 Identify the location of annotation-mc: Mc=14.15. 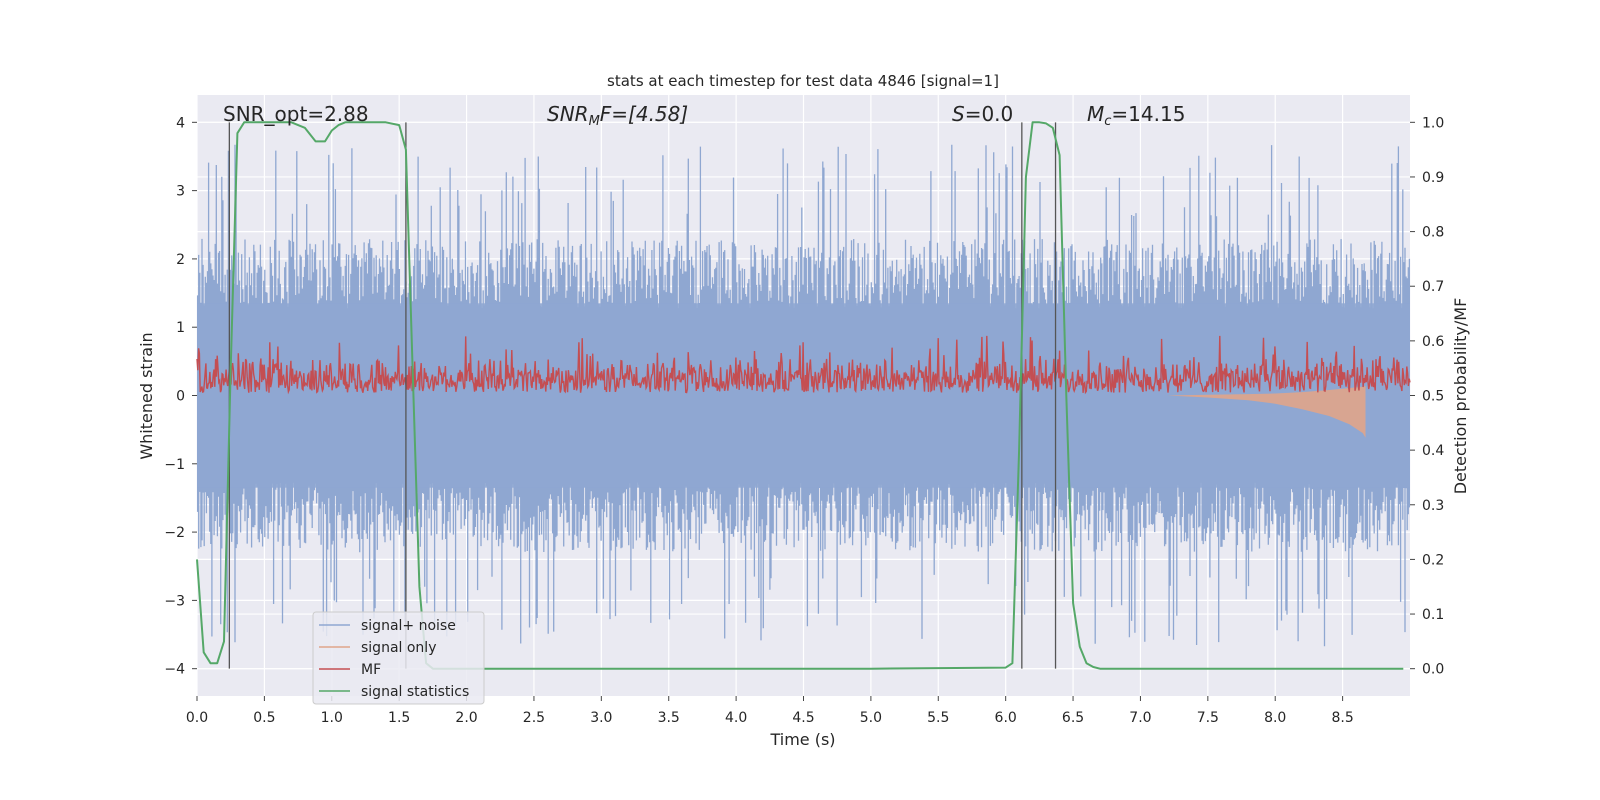
(1136, 115).